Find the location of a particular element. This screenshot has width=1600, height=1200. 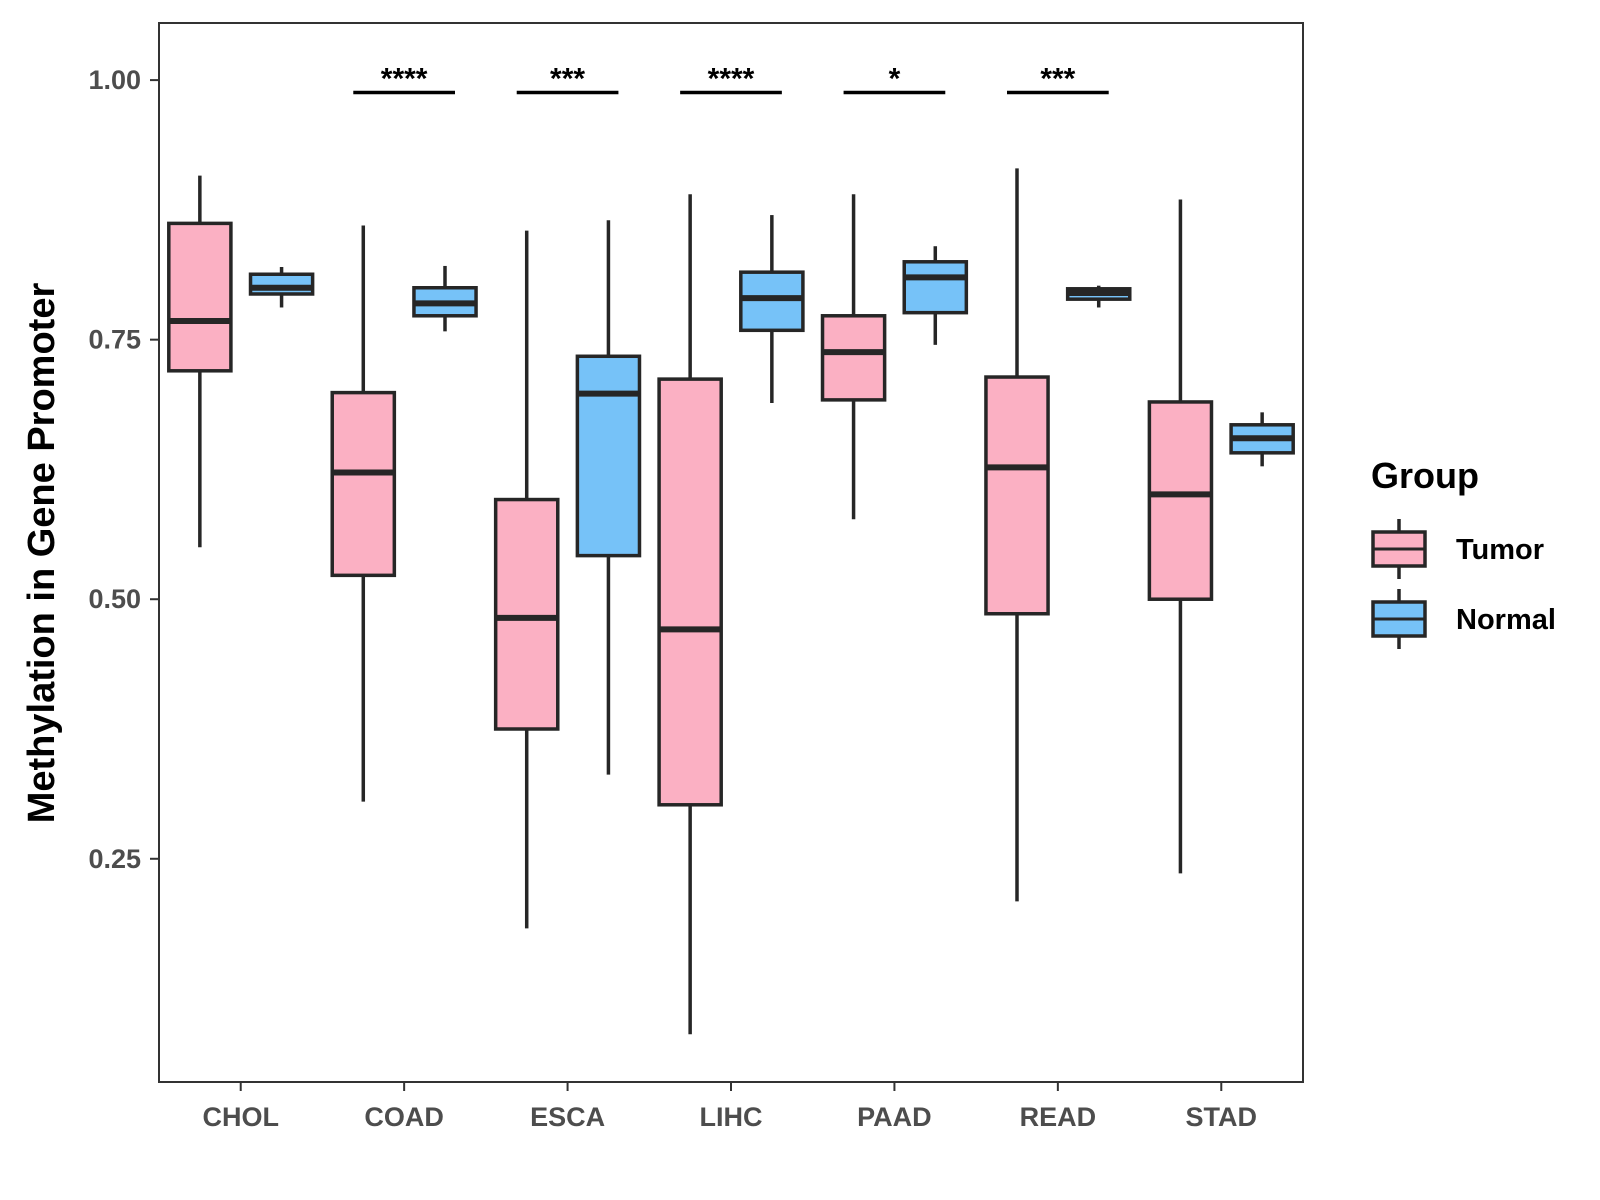

legend-item-tumor: Tumor is located at coordinates (1457, 549).